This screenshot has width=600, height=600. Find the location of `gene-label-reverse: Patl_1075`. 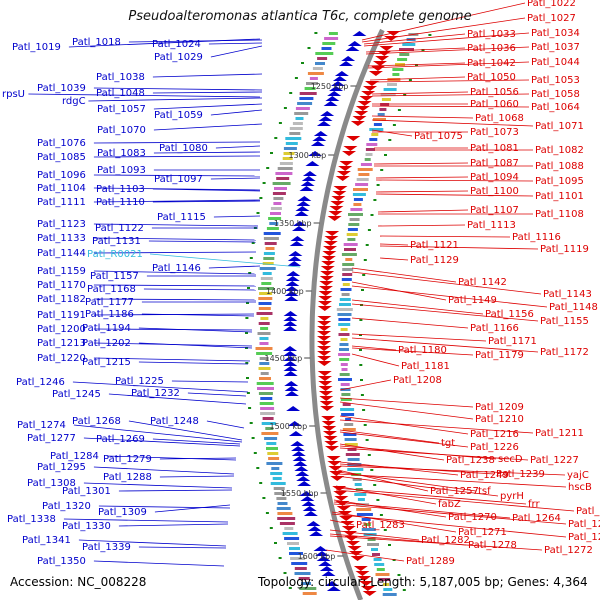

gene-label-reverse: Patl_1075 is located at coordinates (438, 136).